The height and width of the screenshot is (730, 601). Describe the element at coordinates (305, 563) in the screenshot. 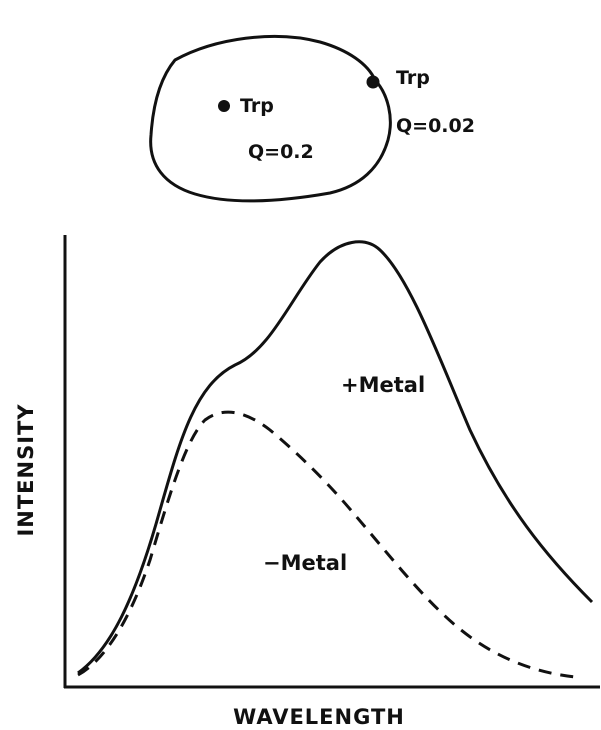

I see `curve-minus-metal-label: −Metal` at that location.